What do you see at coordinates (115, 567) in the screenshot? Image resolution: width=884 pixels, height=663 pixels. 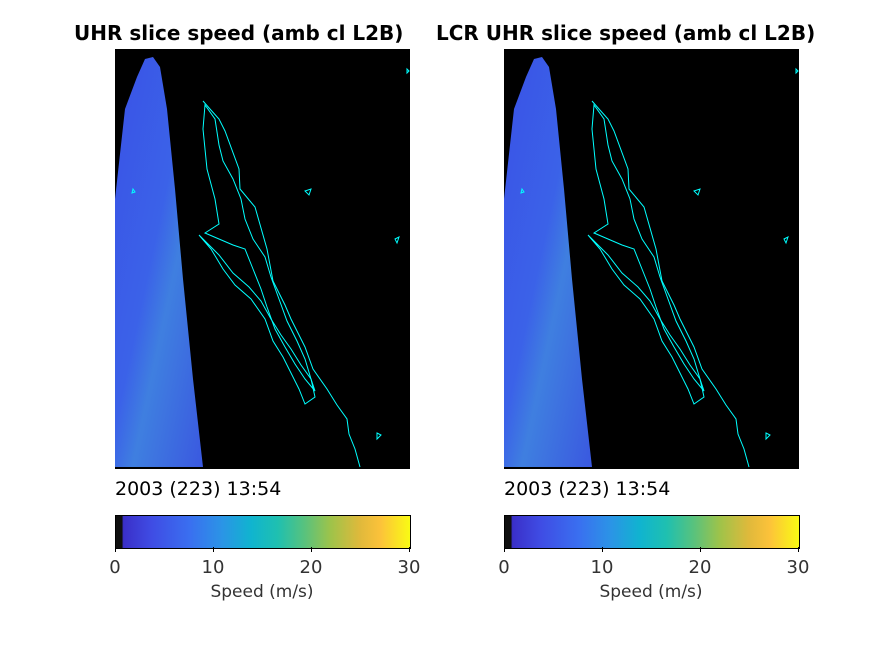 I see `left-colorbar-tick-label: 0` at bounding box center [115, 567].